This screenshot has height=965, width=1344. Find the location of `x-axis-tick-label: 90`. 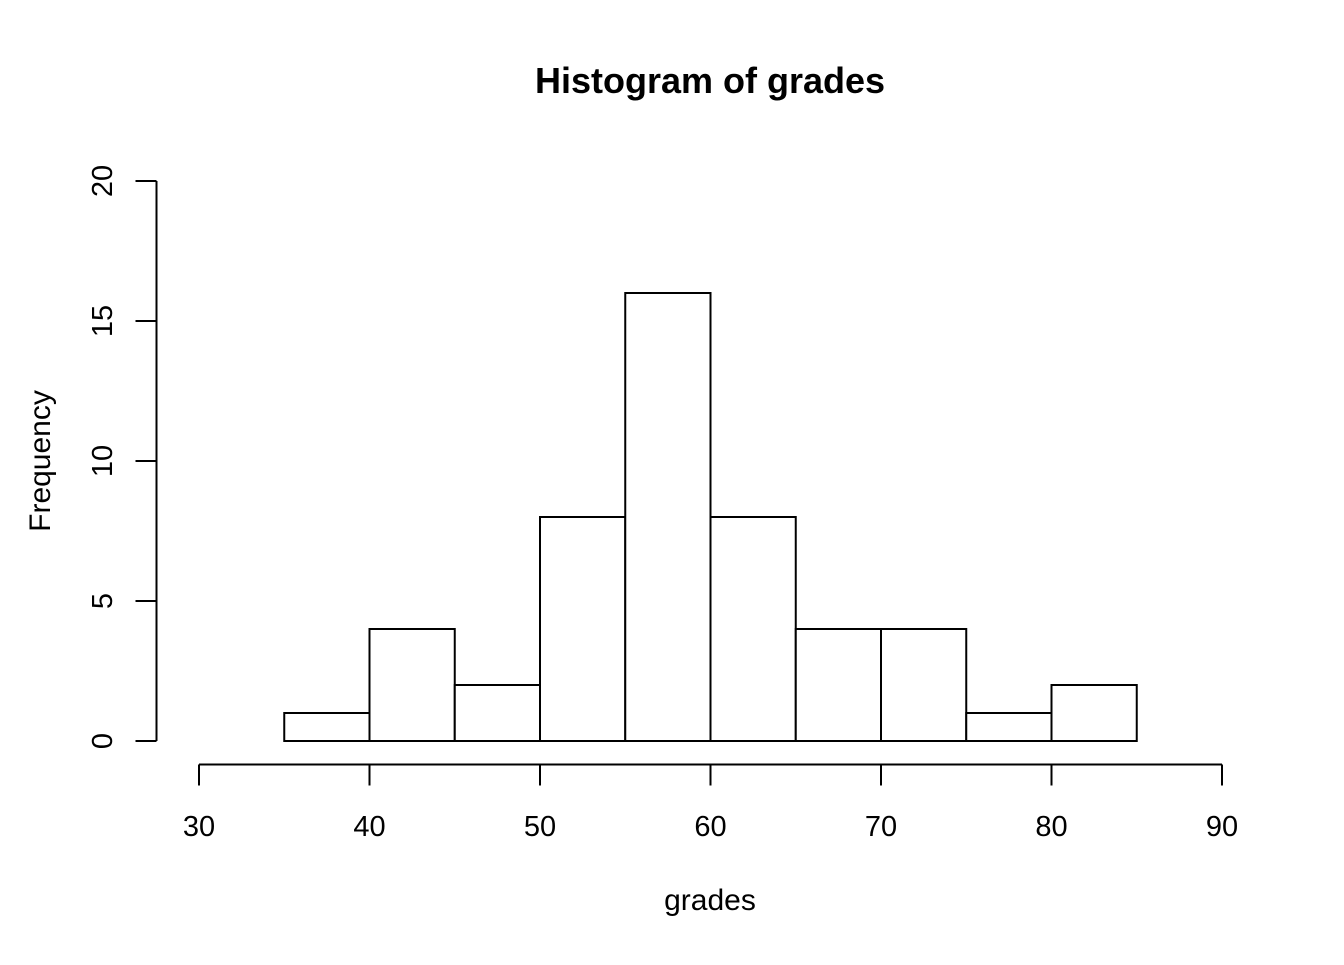

x-axis-tick-label: 90 is located at coordinates (1222, 827).